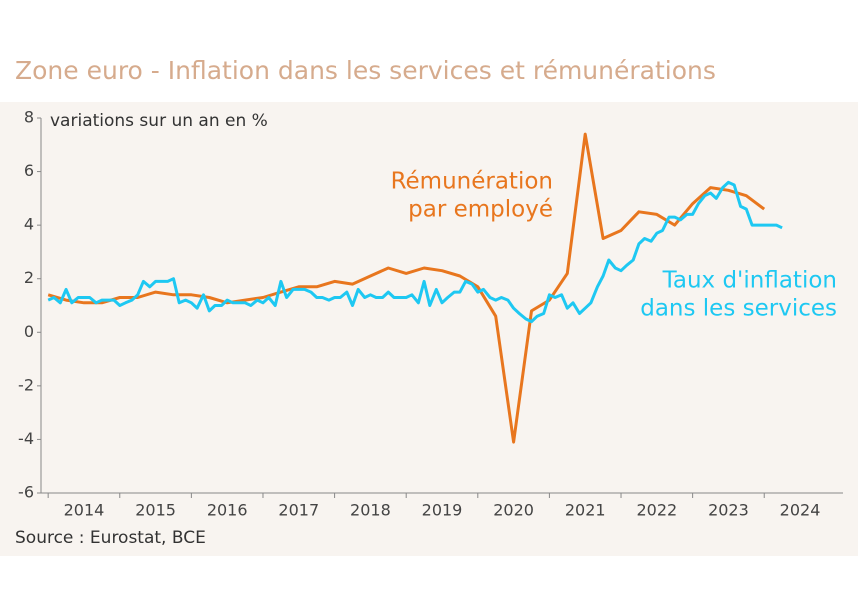 The image size is (858, 600). I want to click on legend-label: Taux d'inflation, so click(749, 281).